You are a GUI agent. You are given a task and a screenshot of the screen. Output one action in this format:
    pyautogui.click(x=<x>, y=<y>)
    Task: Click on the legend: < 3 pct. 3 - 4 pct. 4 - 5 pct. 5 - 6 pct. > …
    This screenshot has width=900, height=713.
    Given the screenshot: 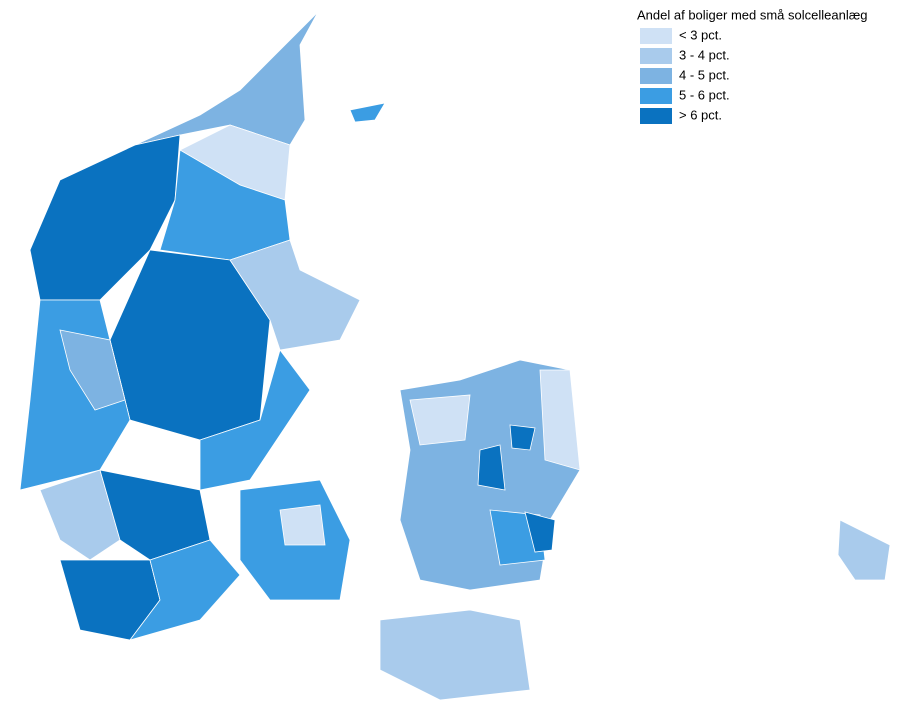 What is the action you would take?
    pyautogui.click(x=685, y=75)
    